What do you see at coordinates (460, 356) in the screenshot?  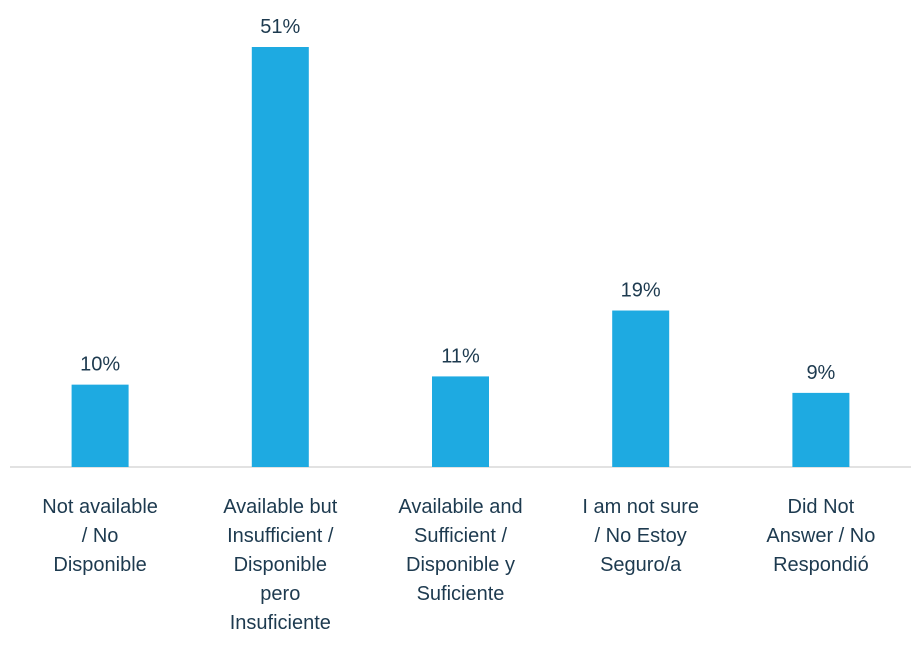 I see `value-label: 11%` at bounding box center [460, 356].